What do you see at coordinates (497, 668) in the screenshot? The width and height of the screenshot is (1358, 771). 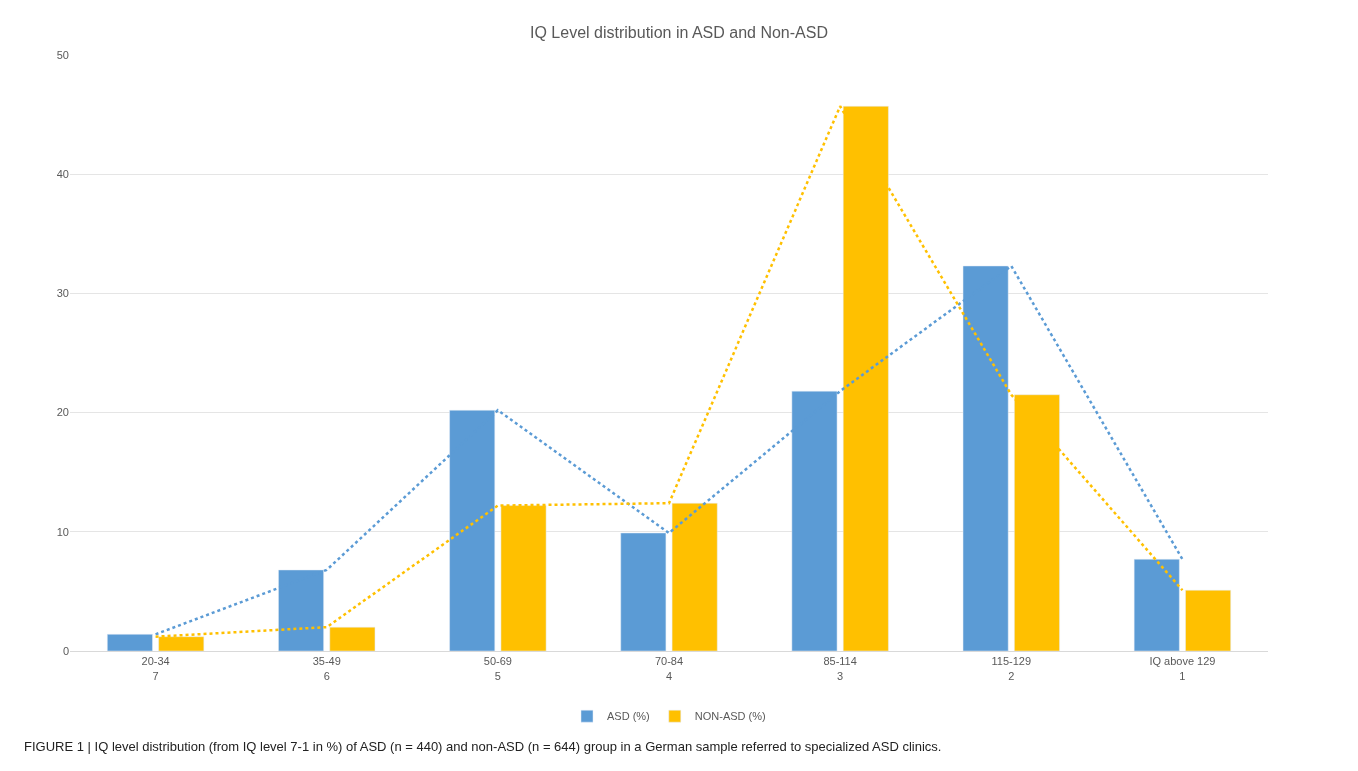 I see `x-tick-label: 50-69 5` at bounding box center [497, 668].